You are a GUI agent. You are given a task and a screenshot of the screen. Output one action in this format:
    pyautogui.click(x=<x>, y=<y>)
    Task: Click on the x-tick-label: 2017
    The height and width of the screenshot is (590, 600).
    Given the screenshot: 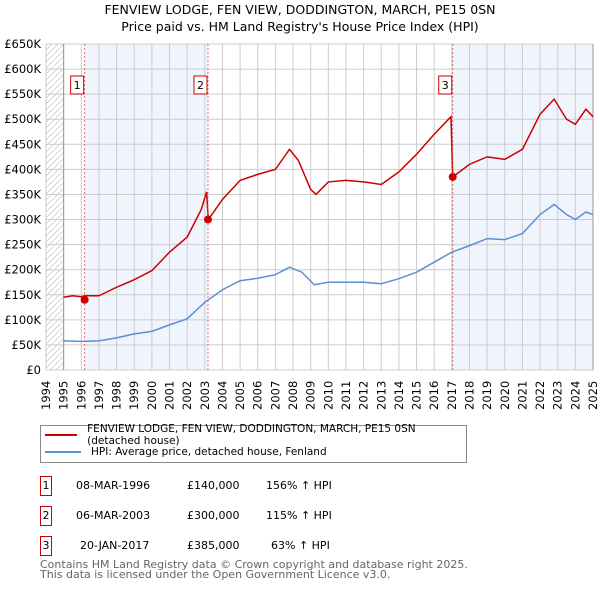 What is the action you would take?
    pyautogui.click(x=452, y=395)
    